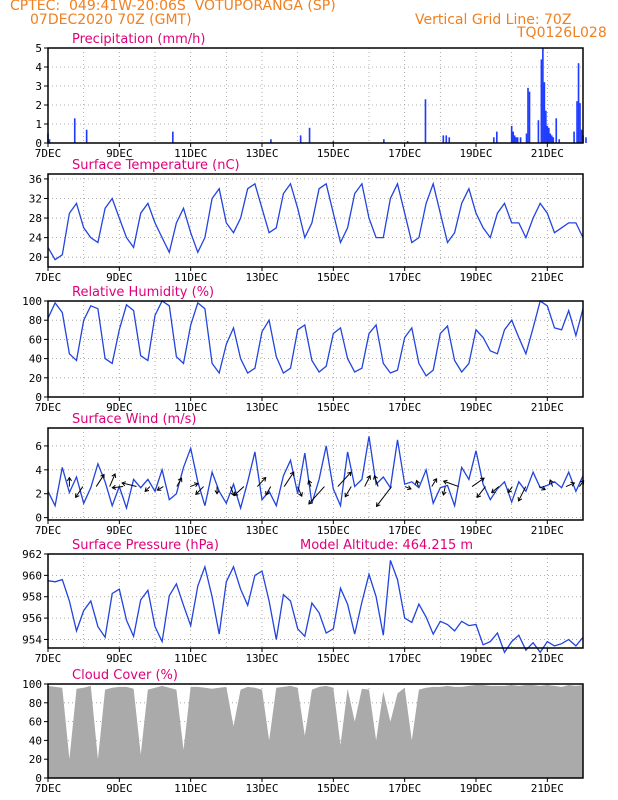 This screenshot has height=800, width=618. I want to click on y-tick-label: 5, so click(38, 48).